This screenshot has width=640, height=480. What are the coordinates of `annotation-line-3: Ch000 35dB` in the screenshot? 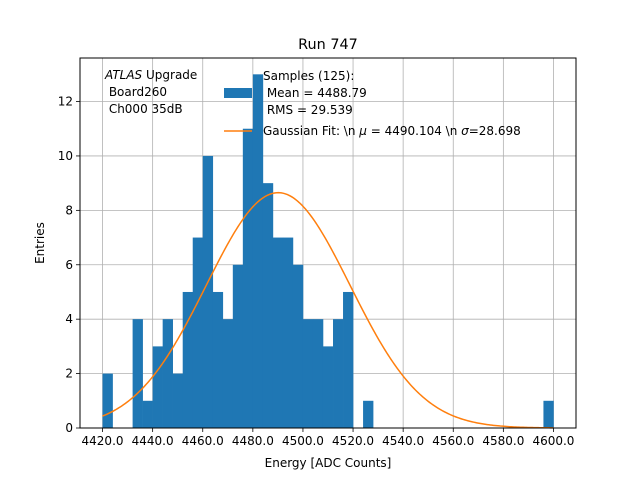 It's located at (144, 109).